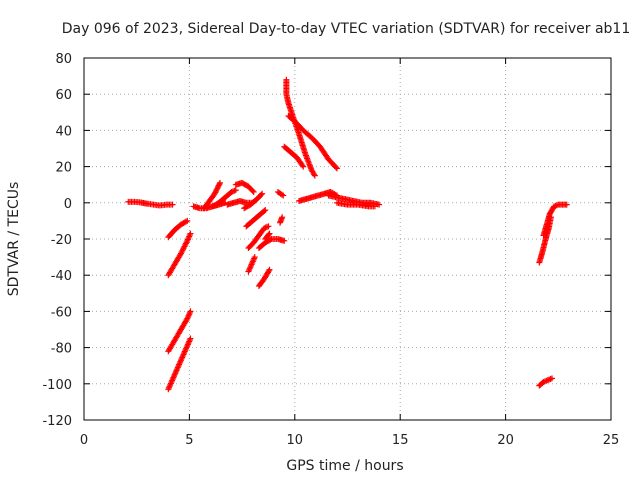  What do you see at coordinates (400, 440) in the screenshot?
I see `x-tick-label: 15` at bounding box center [400, 440].